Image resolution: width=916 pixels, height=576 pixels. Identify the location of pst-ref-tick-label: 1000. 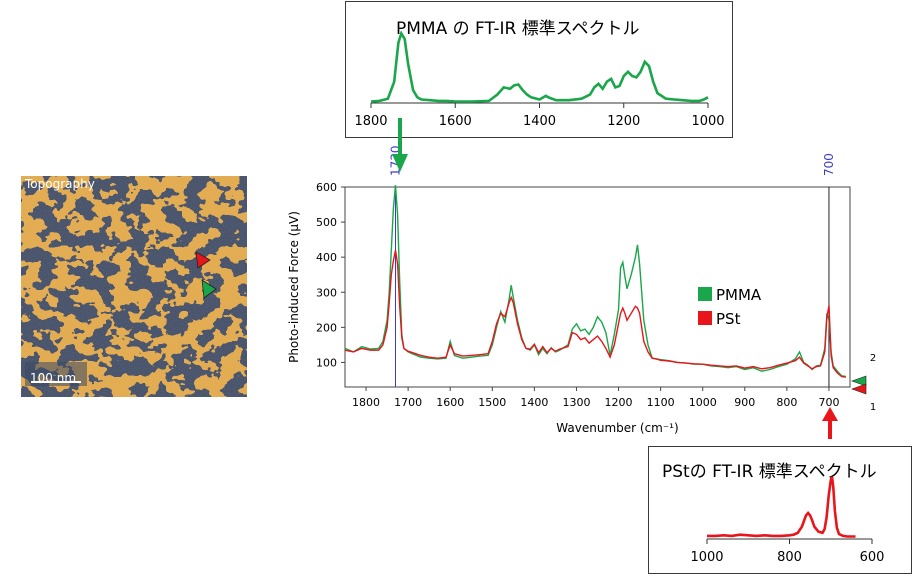
(706, 557).